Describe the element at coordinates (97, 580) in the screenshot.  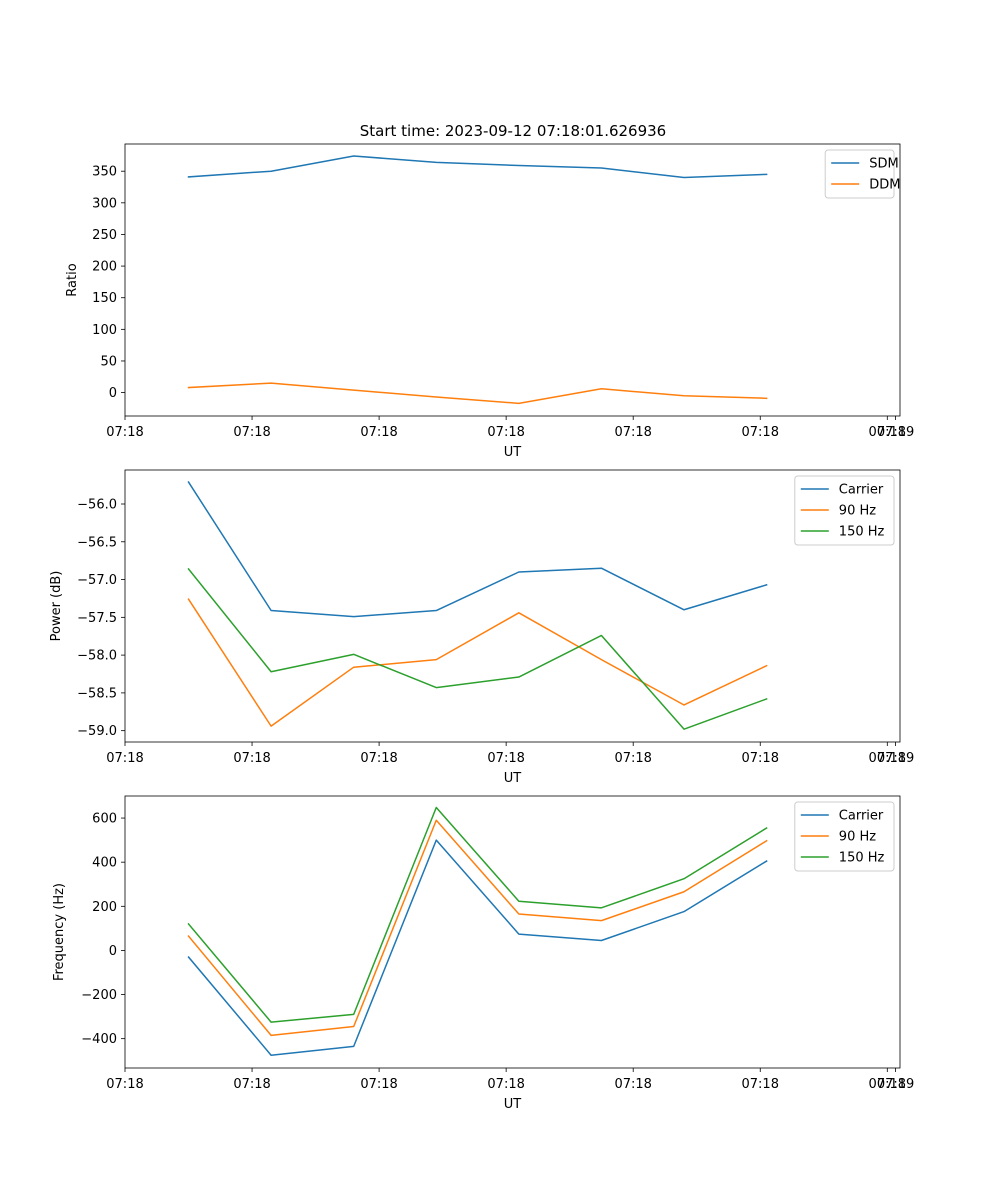
I see `y-tick-label: −57.0` at that location.